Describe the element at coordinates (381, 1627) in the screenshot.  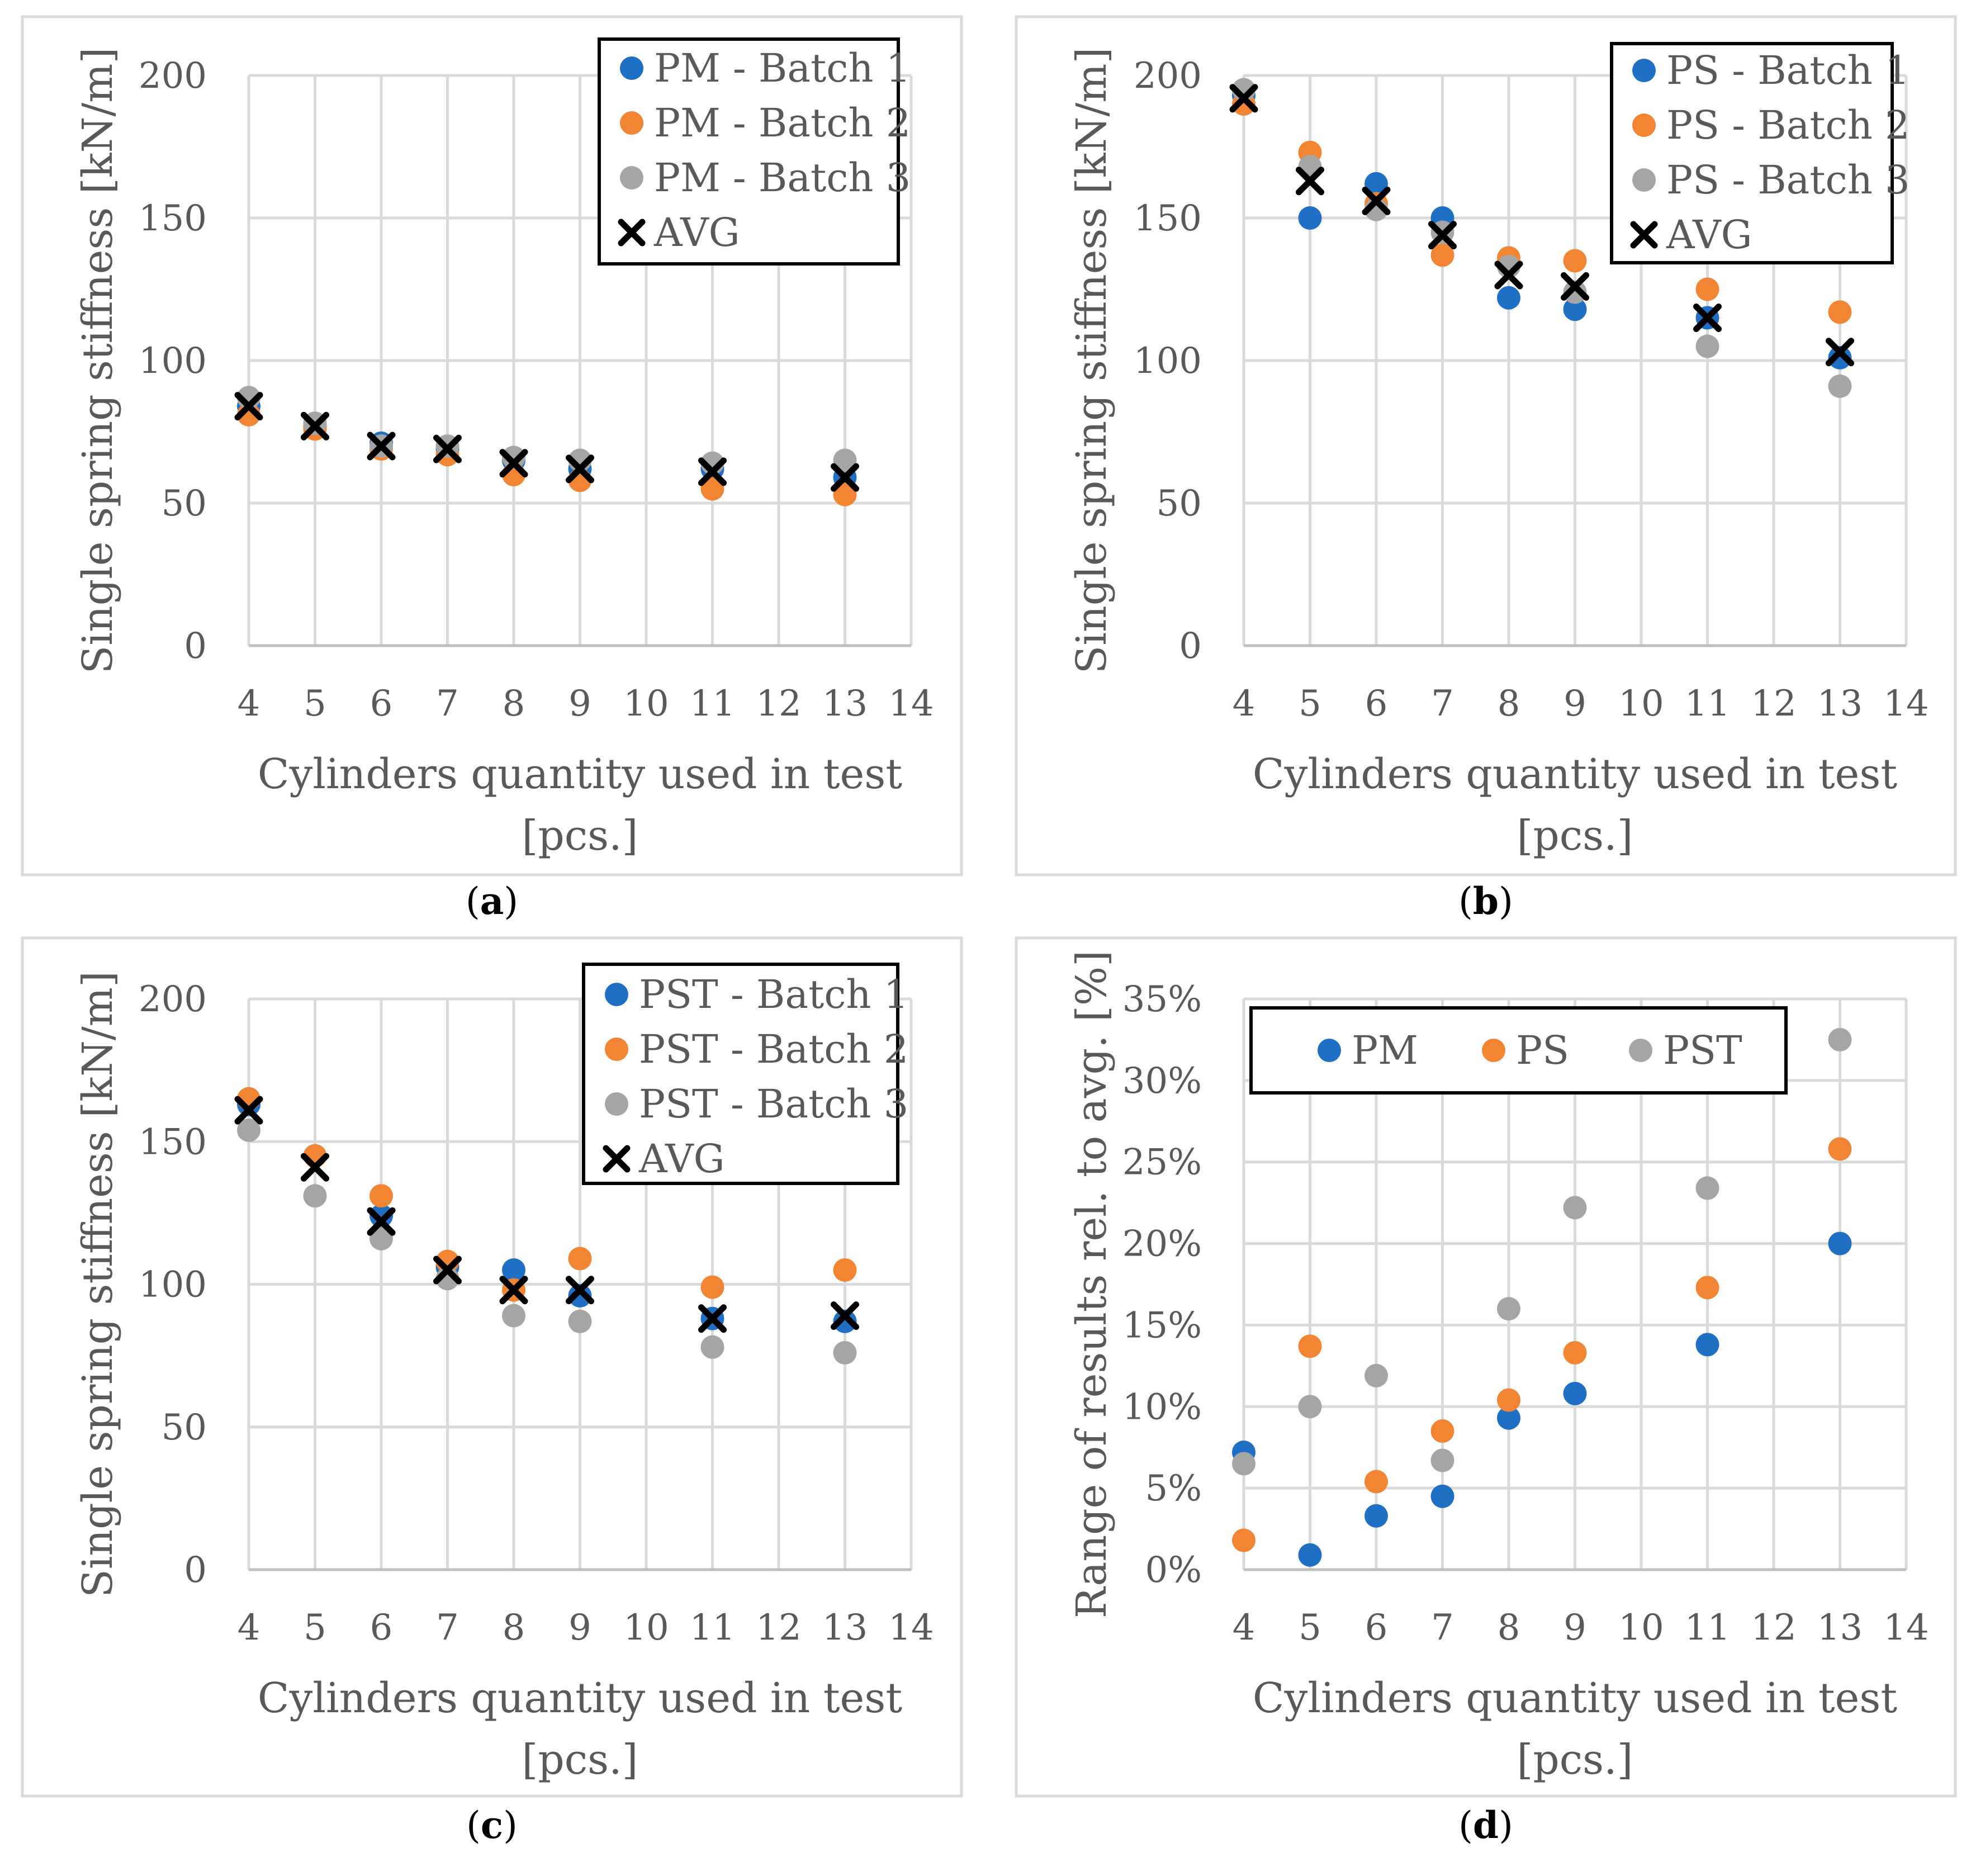
I see `x-tick-label: 6` at that location.